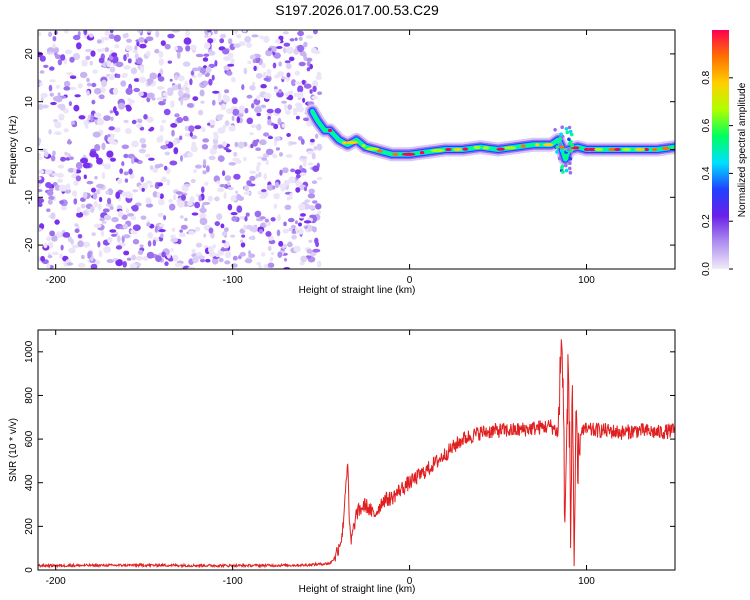 The image size is (750, 600). What do you see at coordinates (357, 589) in the screenshot?
I see `snr-x-label: Height of straight line (km)` at bounding box center [357, 589].